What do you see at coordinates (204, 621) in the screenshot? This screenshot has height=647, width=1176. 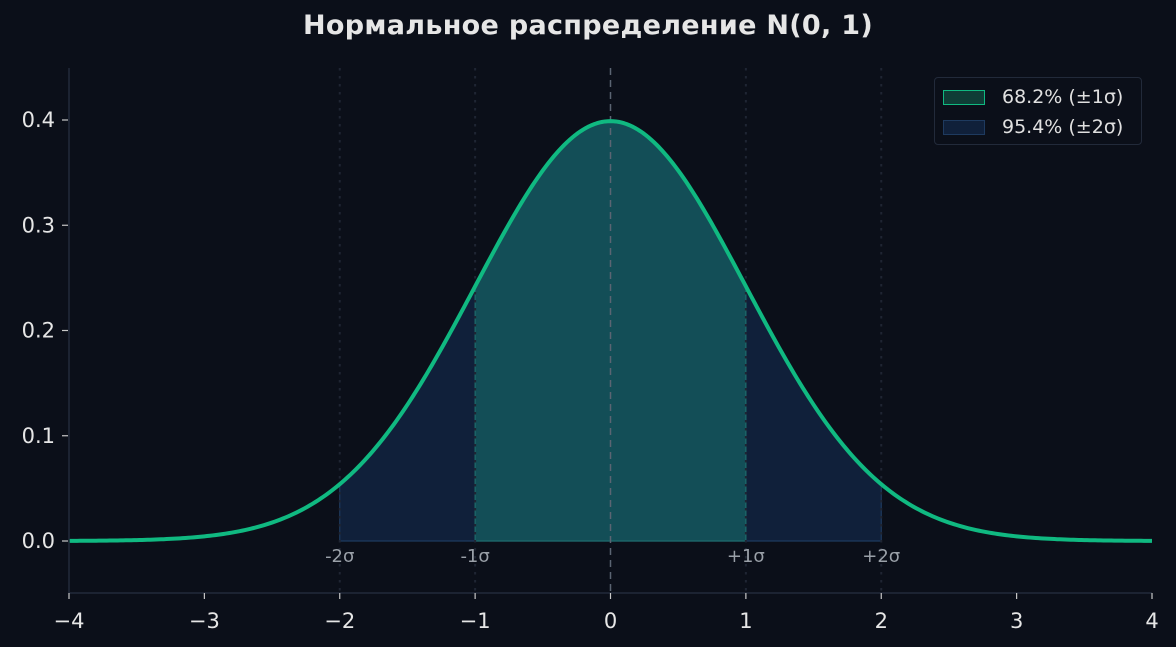 I see `x-tick-label: −3` at bounding box center [204, 621].